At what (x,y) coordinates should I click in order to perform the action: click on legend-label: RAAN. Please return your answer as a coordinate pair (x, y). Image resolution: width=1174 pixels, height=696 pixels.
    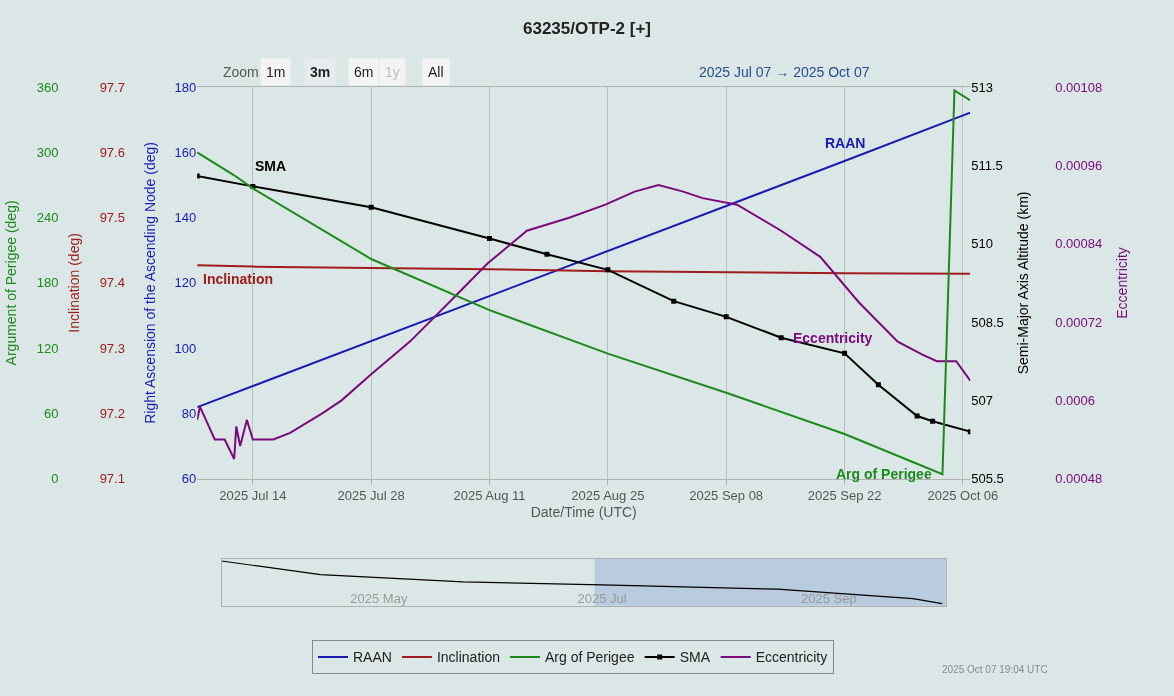
    Looking at the image, I should click on (372, 657).